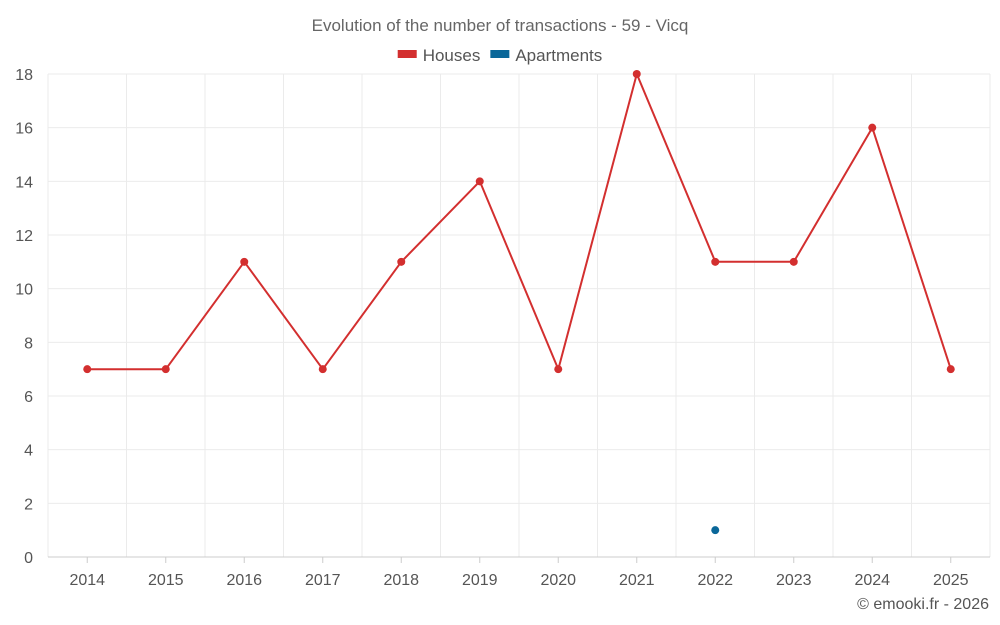 The height and width of the screenshot is (625, 1000). I want to click on y-tick-label: 8, so click(28, 343).